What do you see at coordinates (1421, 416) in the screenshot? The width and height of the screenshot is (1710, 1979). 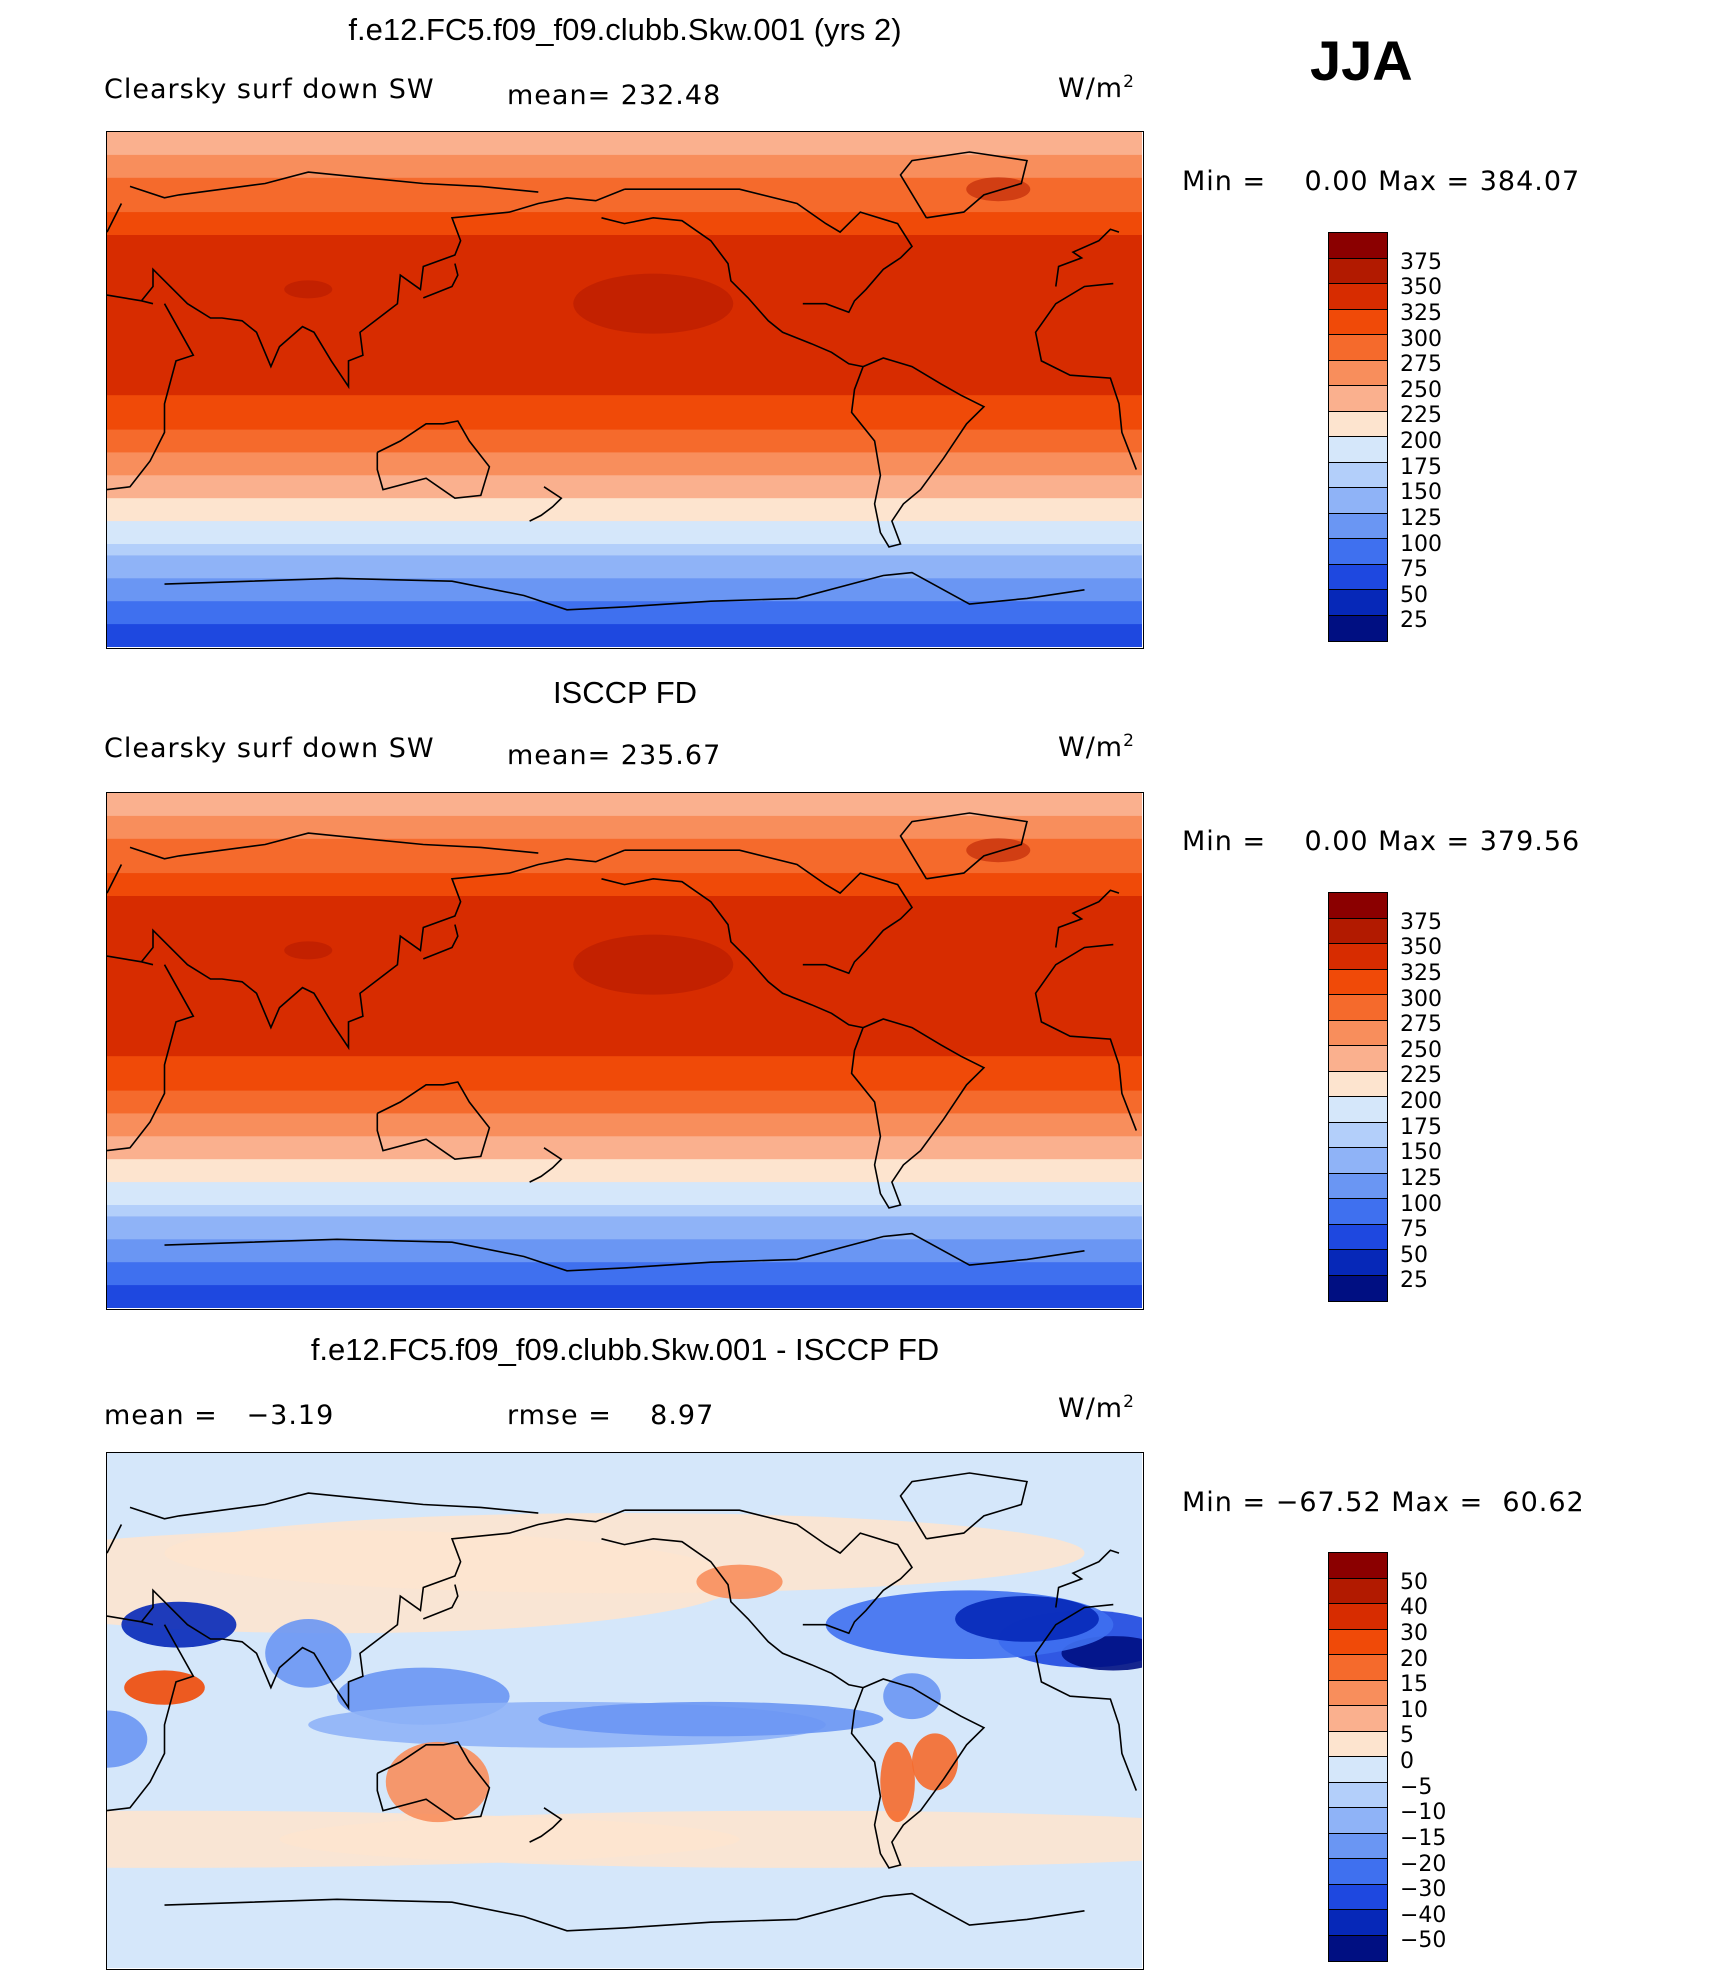 I see `colorbar-tick-label: 225` at bounding box center [1421, 416].